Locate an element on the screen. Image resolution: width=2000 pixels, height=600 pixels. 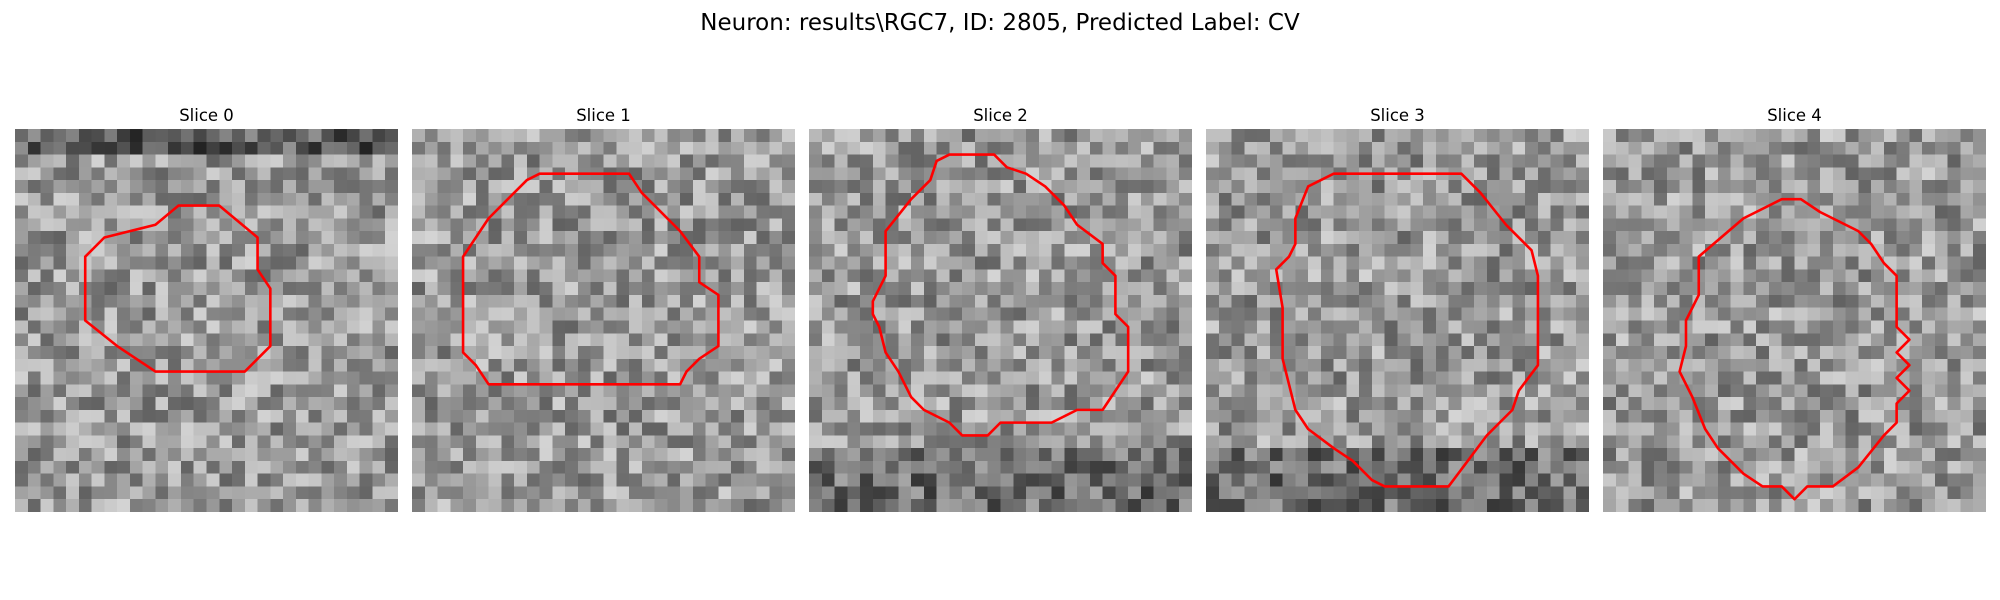
slice-title-2: Slice 2 is located at coordinates (1000, 115).